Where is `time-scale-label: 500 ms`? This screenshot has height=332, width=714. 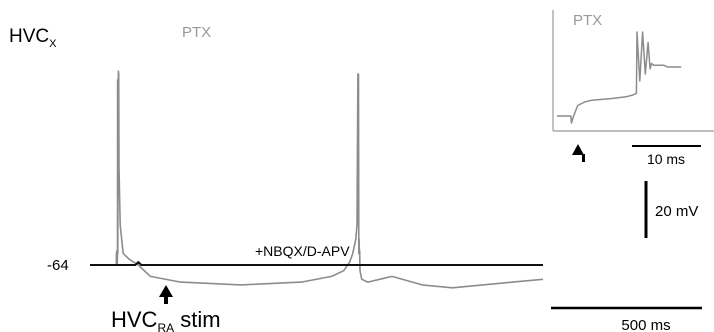
time-scale-label: 500 ms is located at coordinates (645, 324).